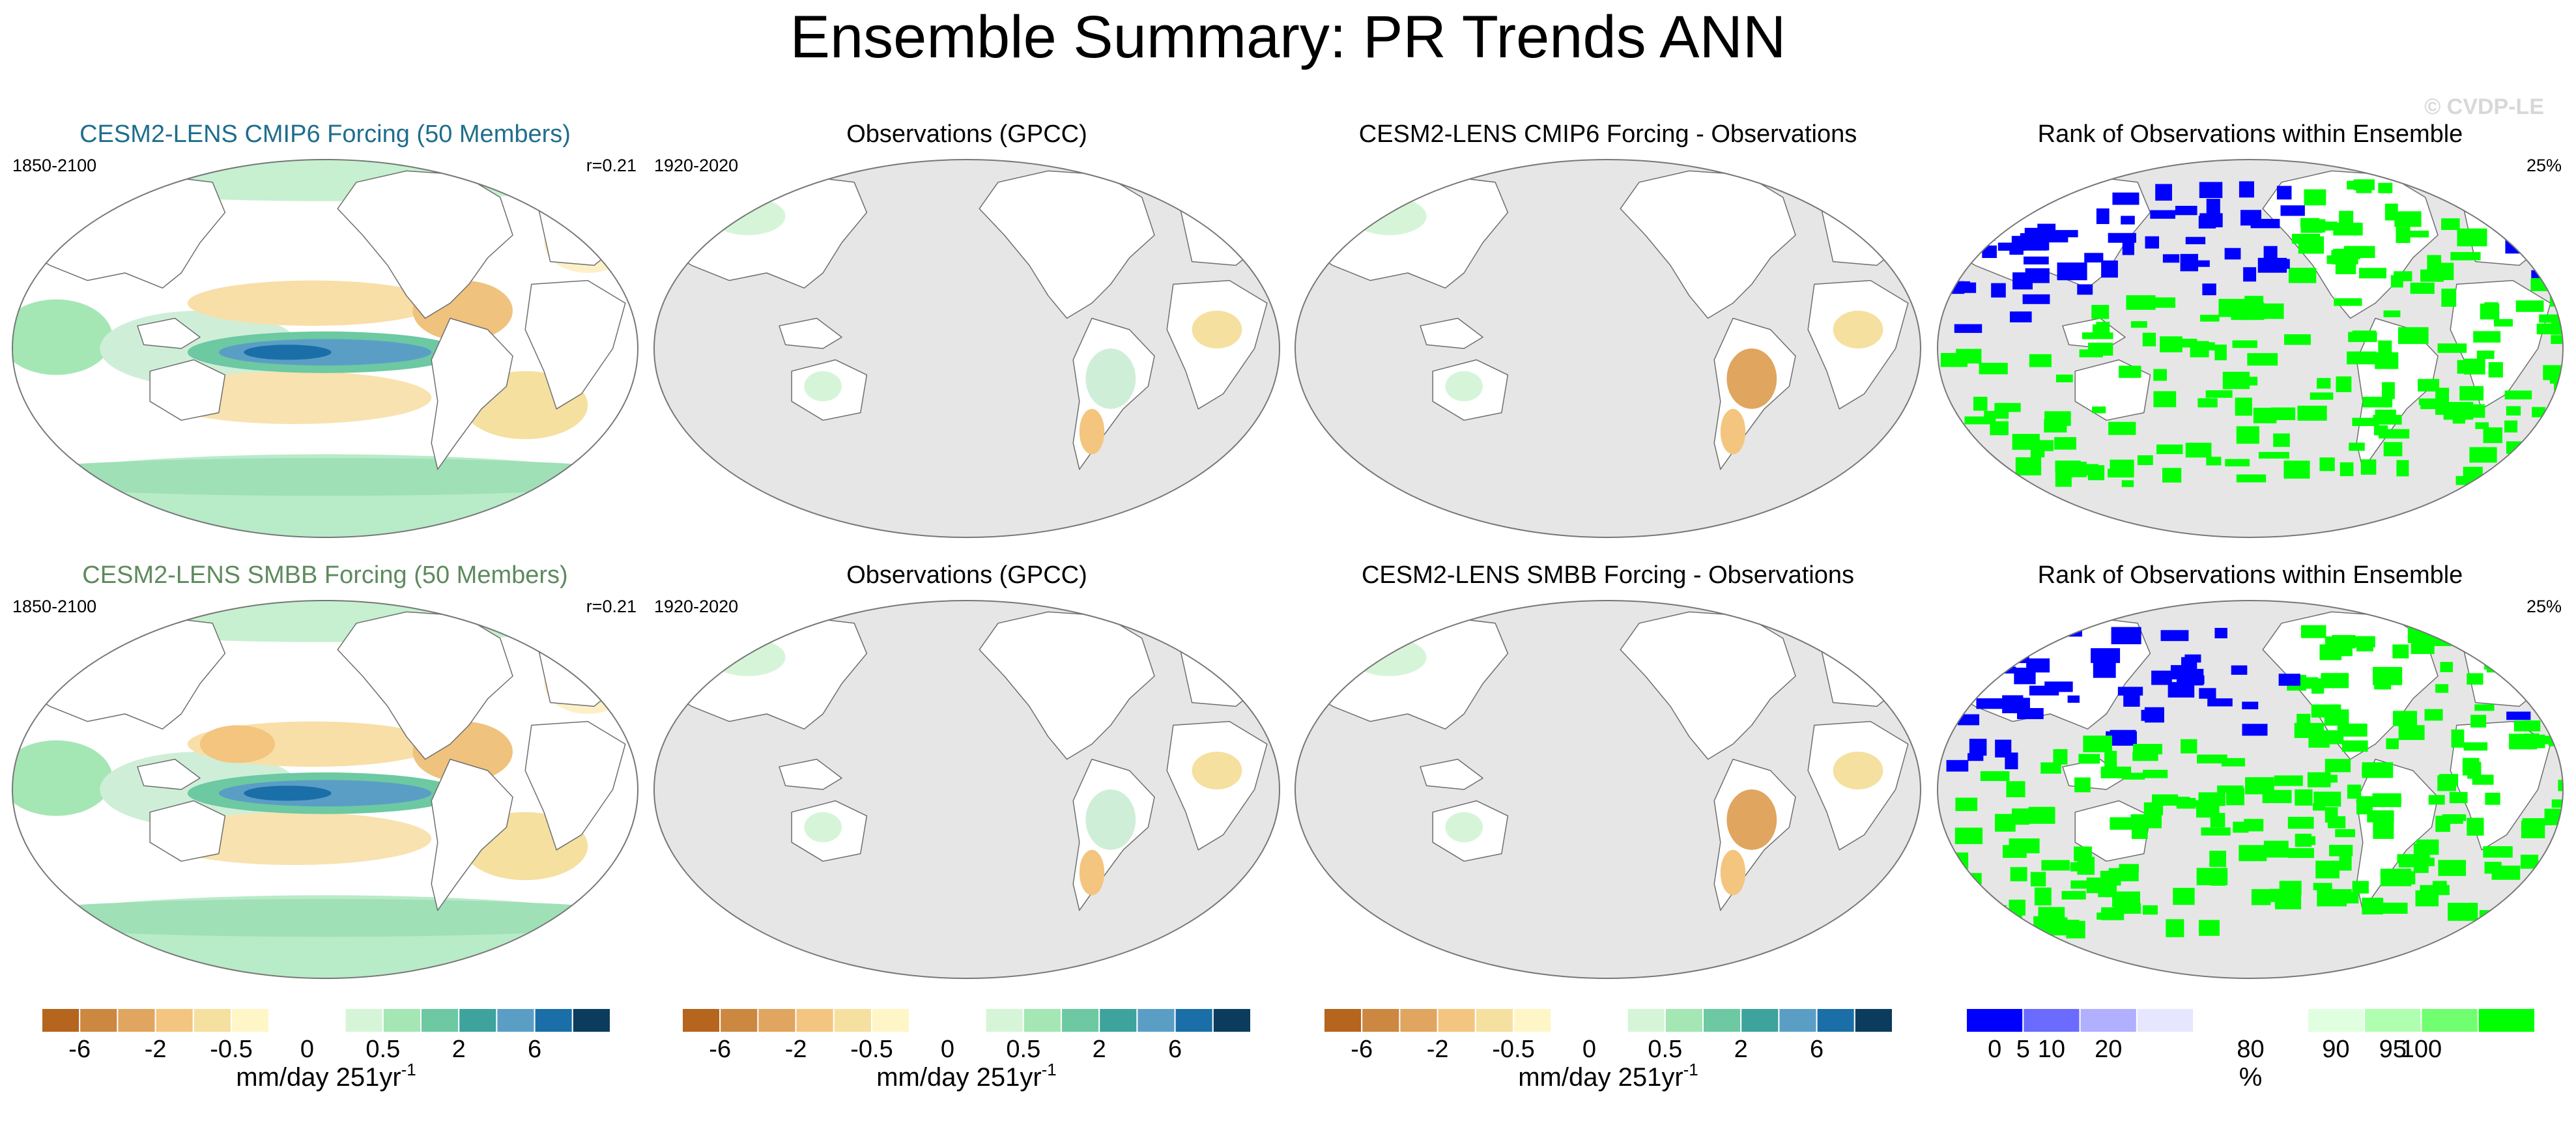  I want to click on colorbar-tick-label: 90, so click(2335, 1050).